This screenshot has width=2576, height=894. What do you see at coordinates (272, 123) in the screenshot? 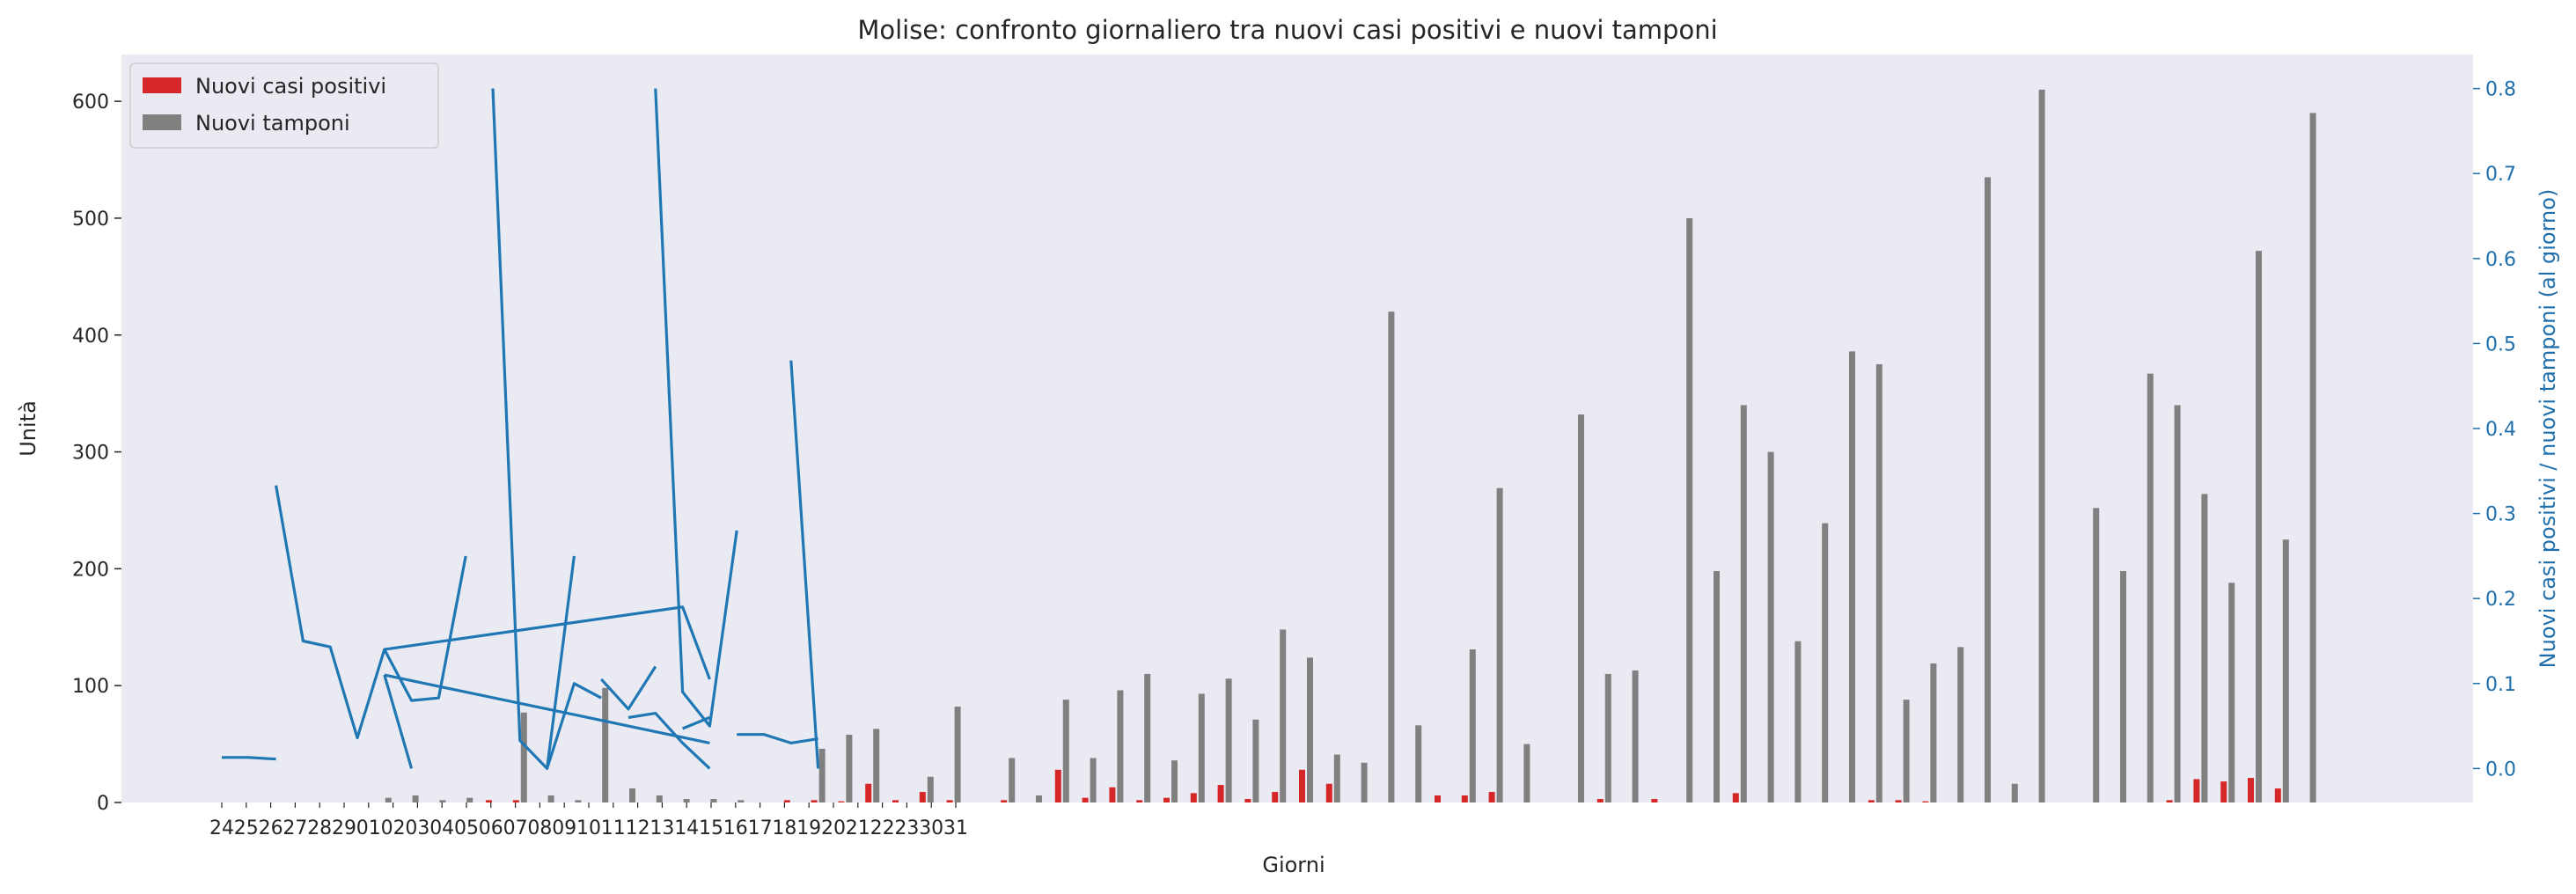
I see `legend-label-tamponi: Nuovi tamponi` at bounding box center [272, 123].